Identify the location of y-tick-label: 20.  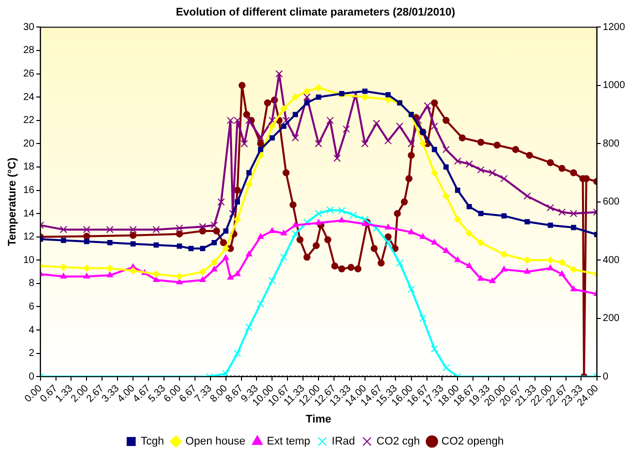
(29, 144).